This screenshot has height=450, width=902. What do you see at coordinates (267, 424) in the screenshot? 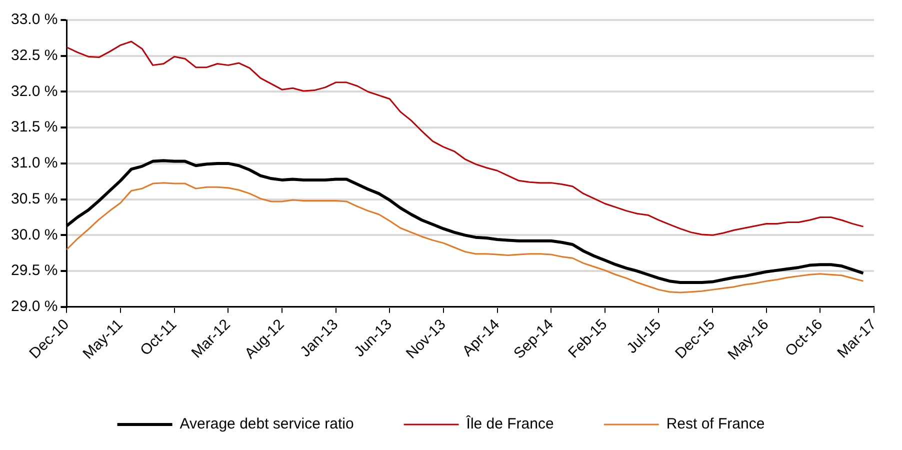
I see `legend-label: Average debt service ratio` at bounding box center [267, 424].